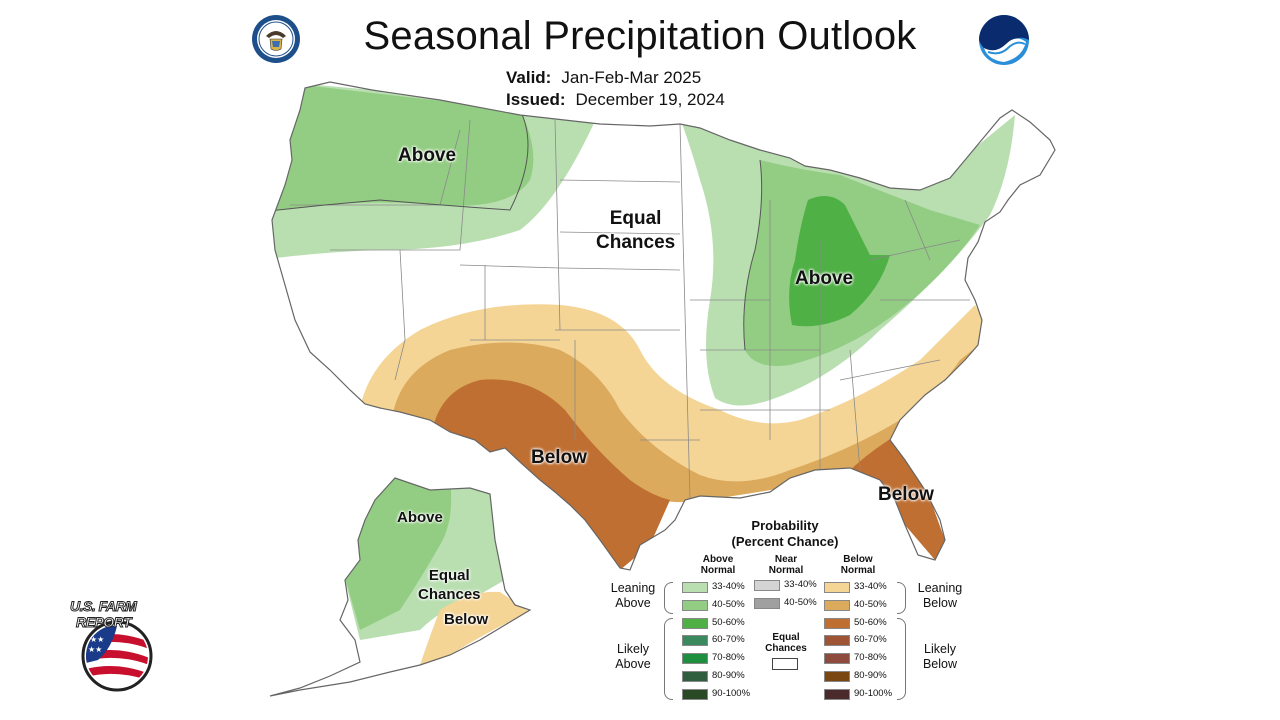  I want to click on us-farm-report-logo: ★★ ★★ U.S. FARM REPORT, so click(112, 645).